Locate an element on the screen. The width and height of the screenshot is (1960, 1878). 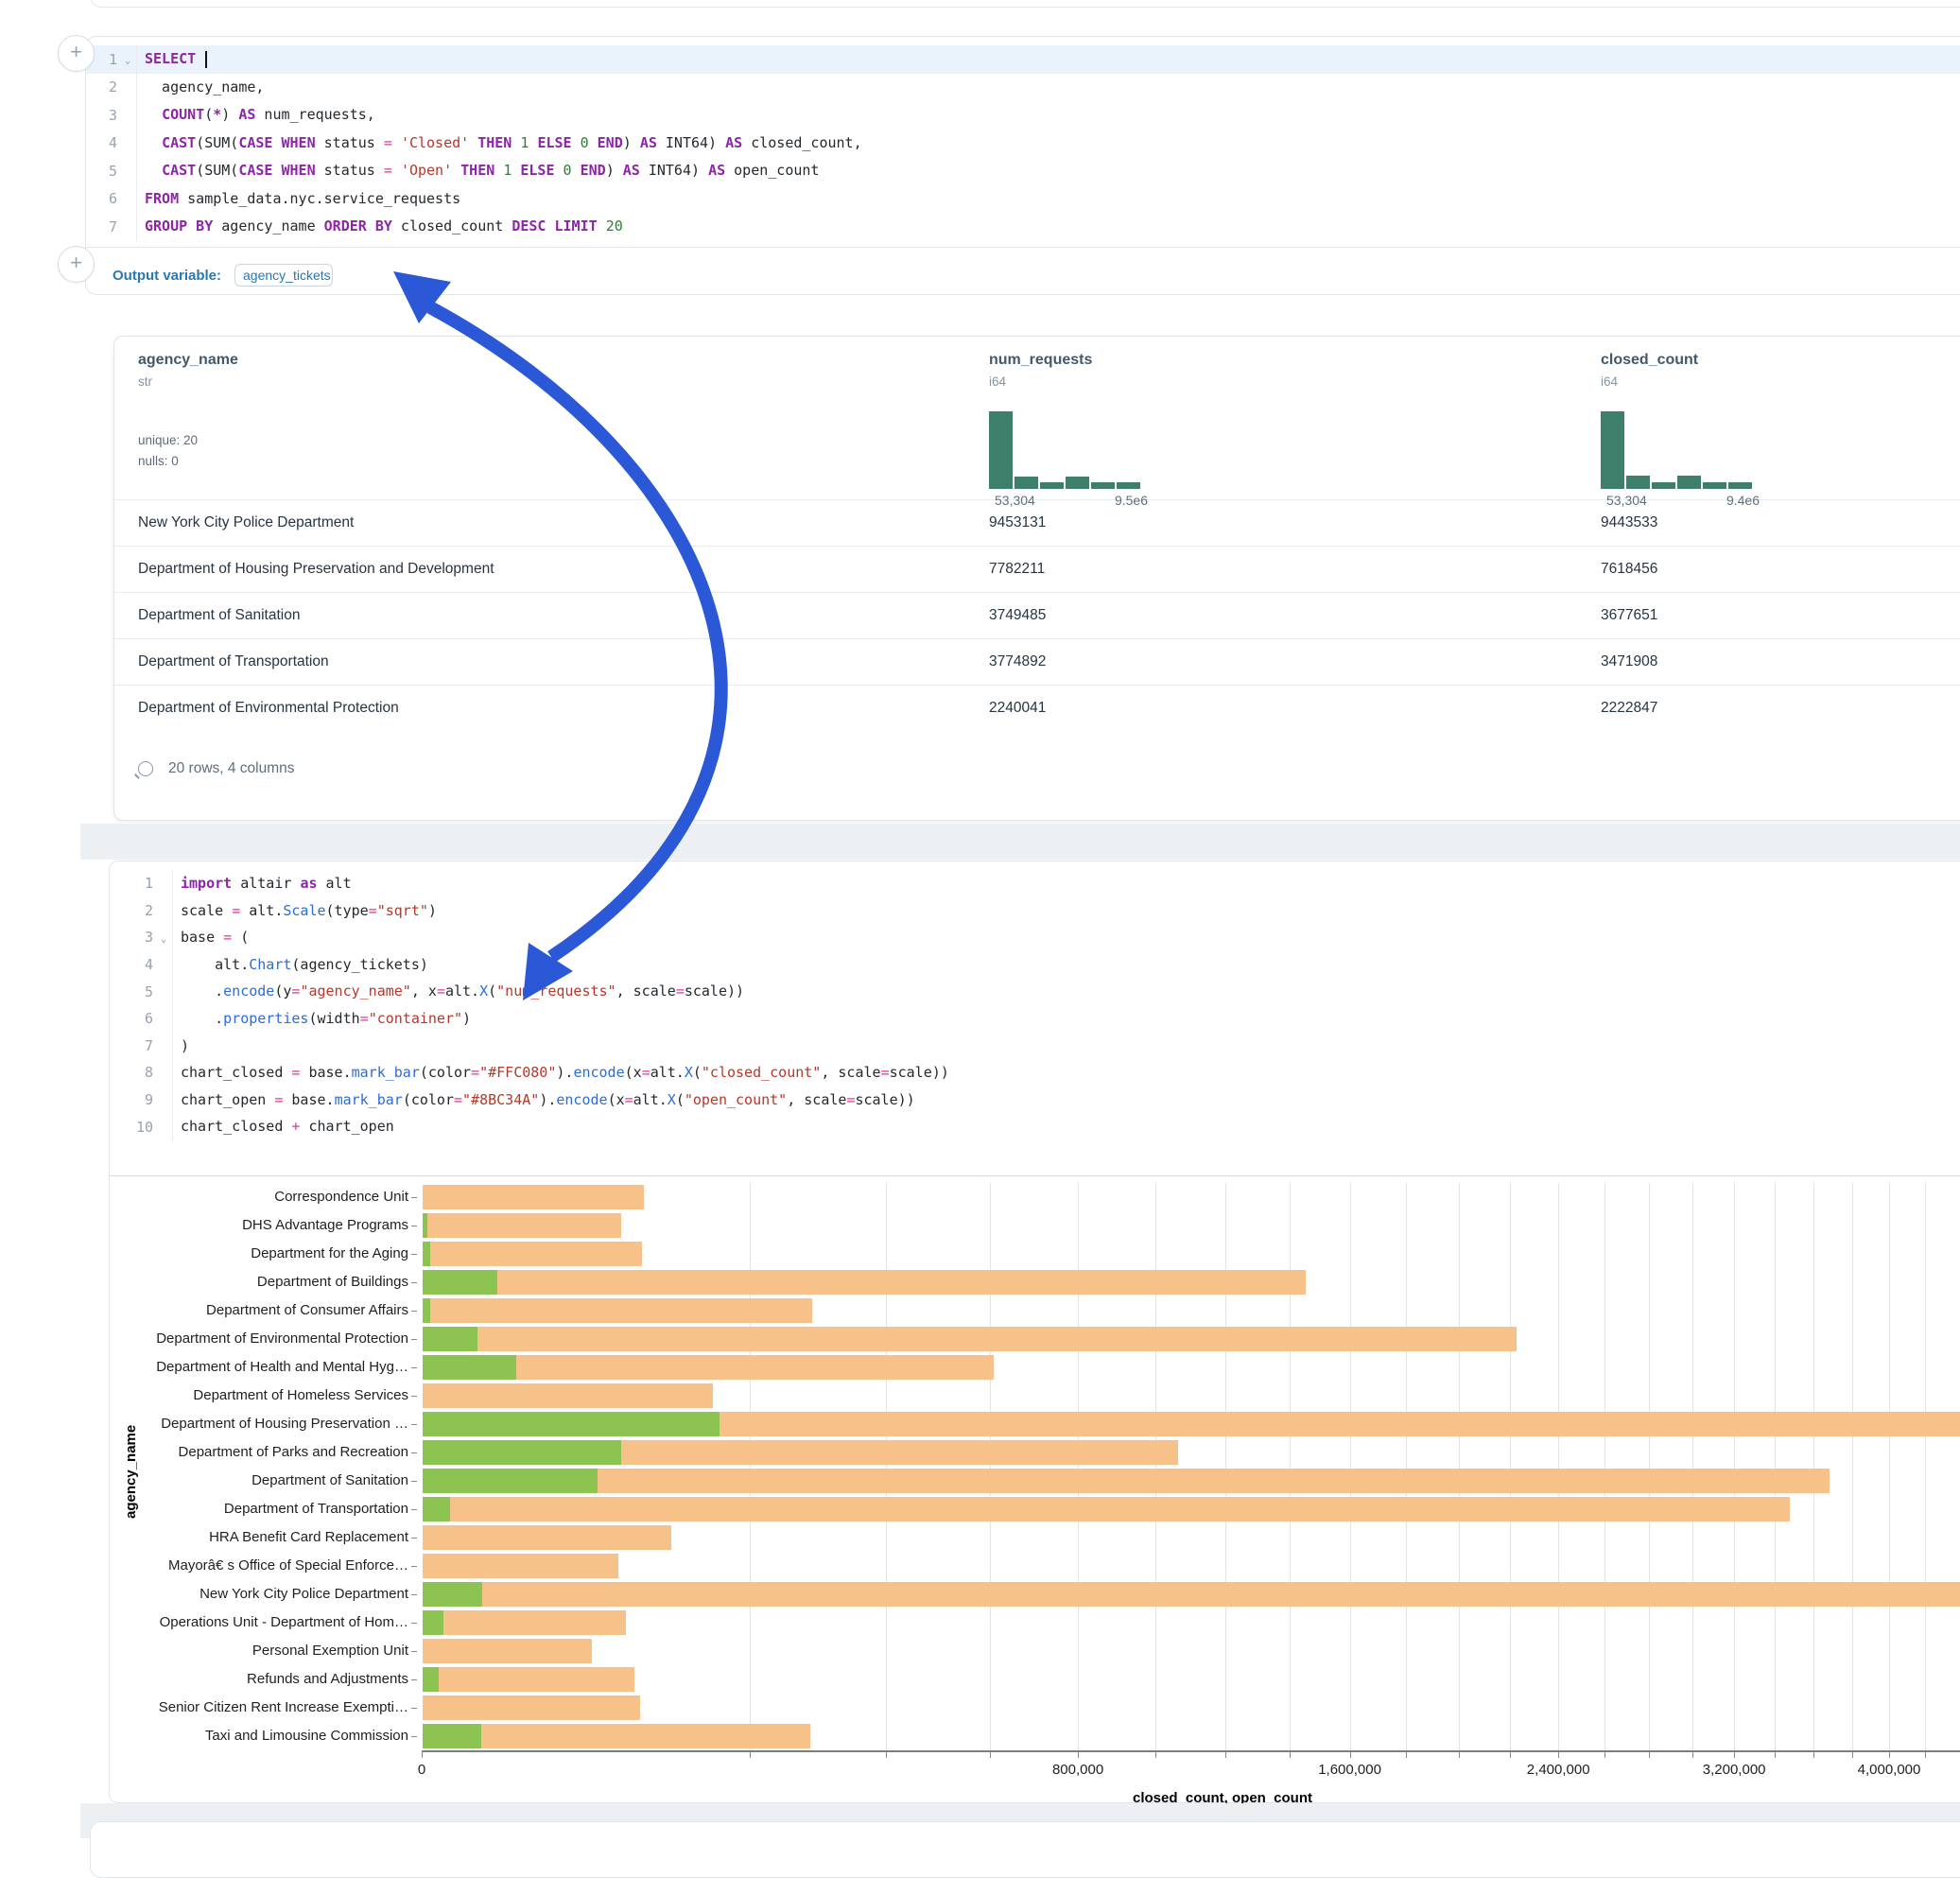
column-stats: unique: 20 nulls: 0 is located at coordinates (169, 451).